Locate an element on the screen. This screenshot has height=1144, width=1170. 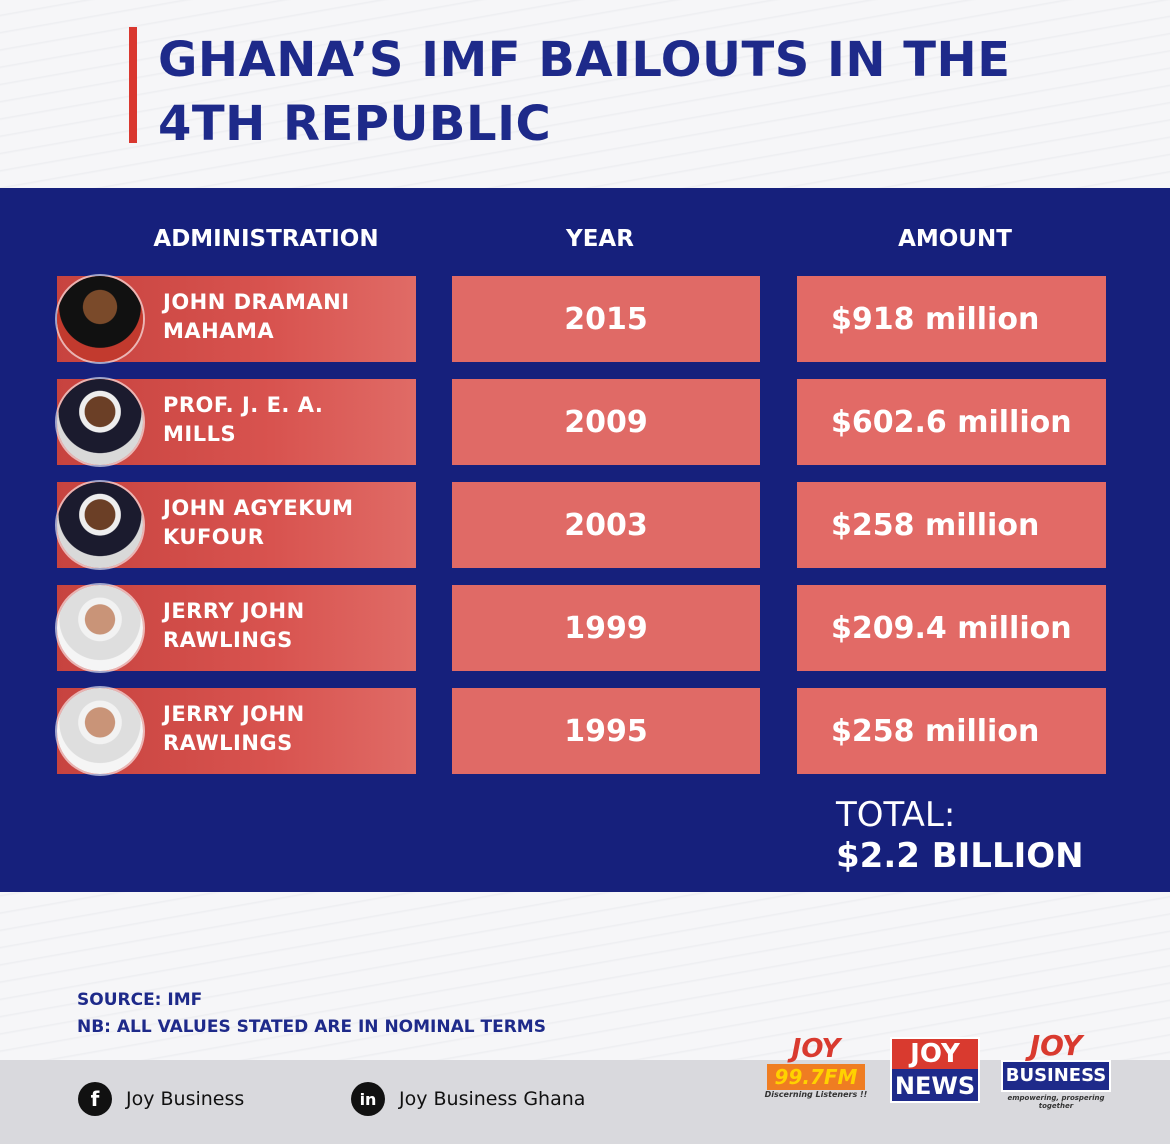
total-value: $2.2 BILLION is located at coordinates (960, 856).